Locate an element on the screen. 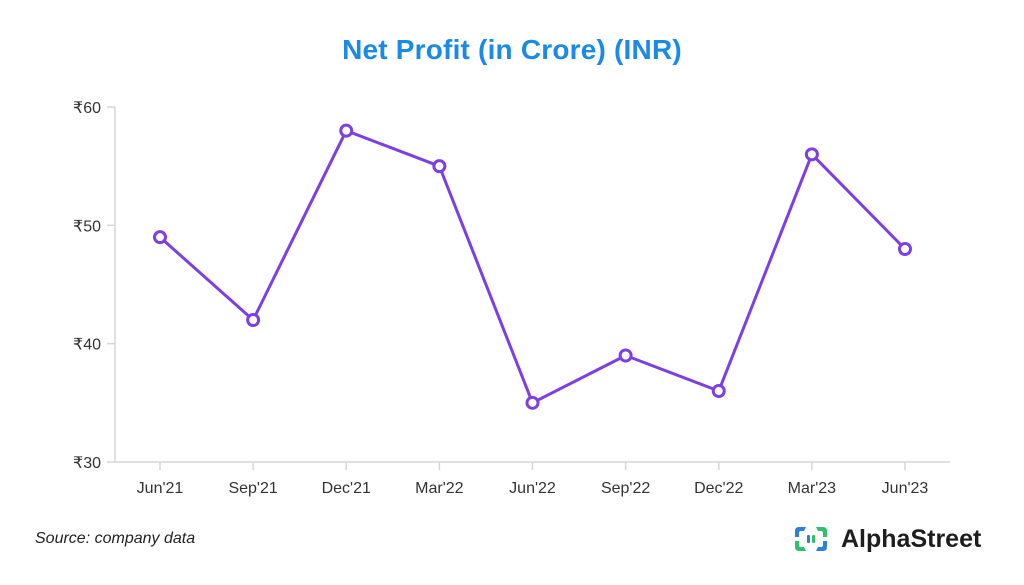 The height and width of the screenshot is (585, 1024). x-tick-label: Mar'22 is located at coordinates (439, 488).